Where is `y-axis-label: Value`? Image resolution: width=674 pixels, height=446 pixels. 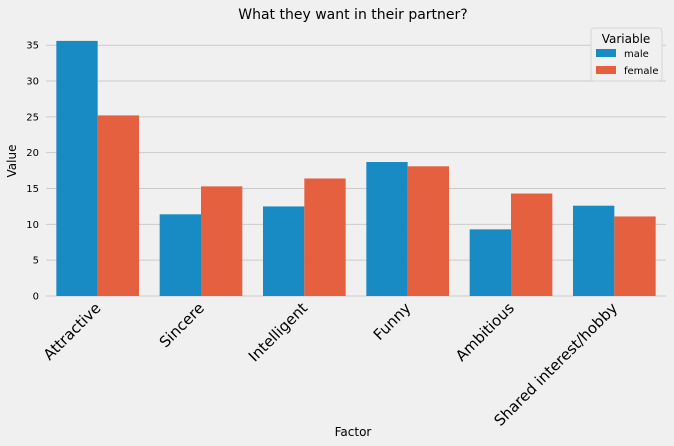
y-axis-label: Value is located at coordinates (12, 161).